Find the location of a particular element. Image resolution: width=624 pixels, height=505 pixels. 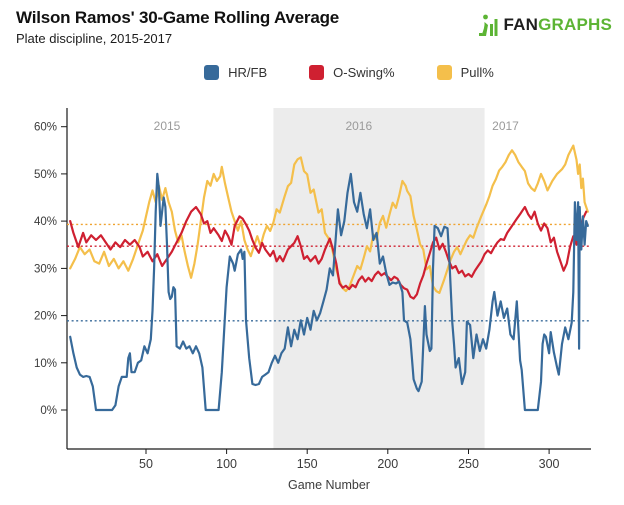

y-tick-label: 40% is located at coordinates (45, 222).